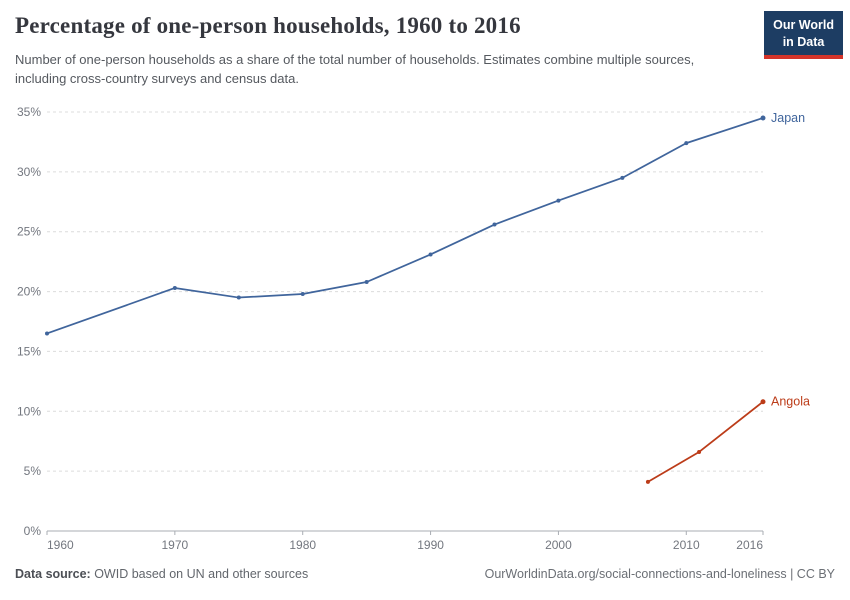  Describe the element at coordinates (803, 41) in the screenshot. I see `owid-logo-line2: in Data` at that location.